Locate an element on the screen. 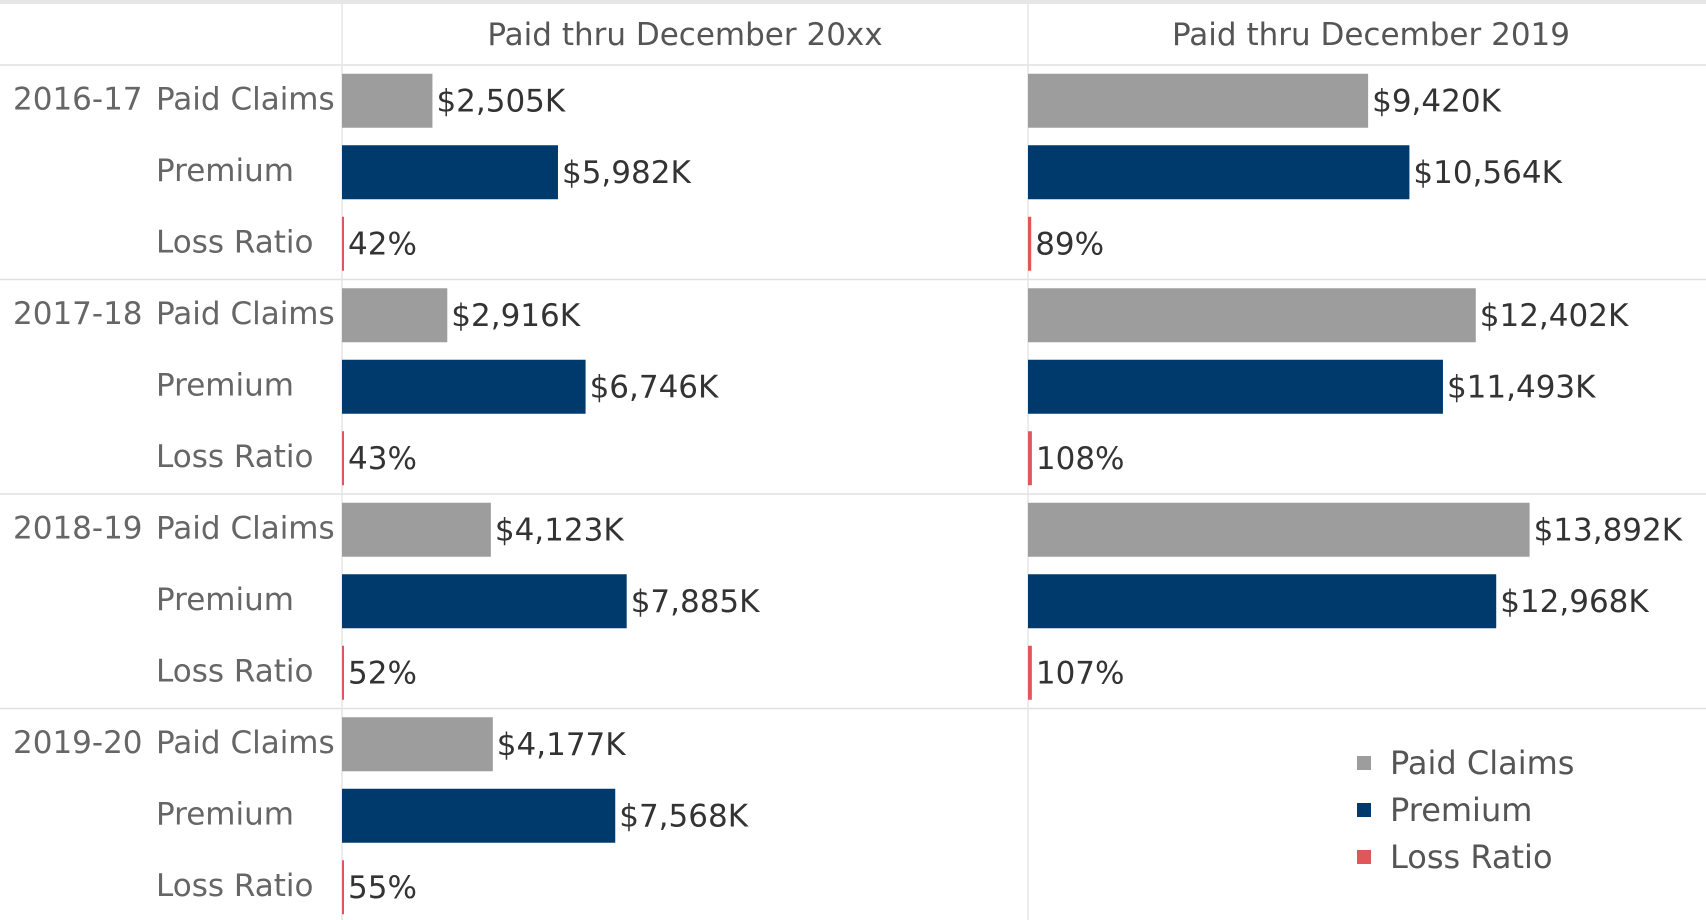  value-label: 42% is located at coordinates (382, 244).